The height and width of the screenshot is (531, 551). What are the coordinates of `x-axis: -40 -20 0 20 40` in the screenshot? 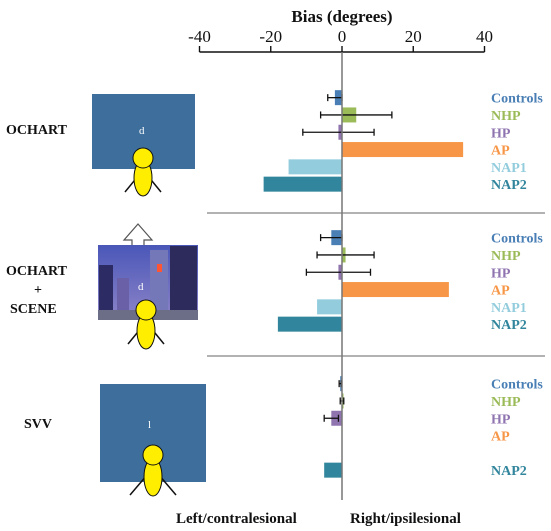 It's located at (340, 40).